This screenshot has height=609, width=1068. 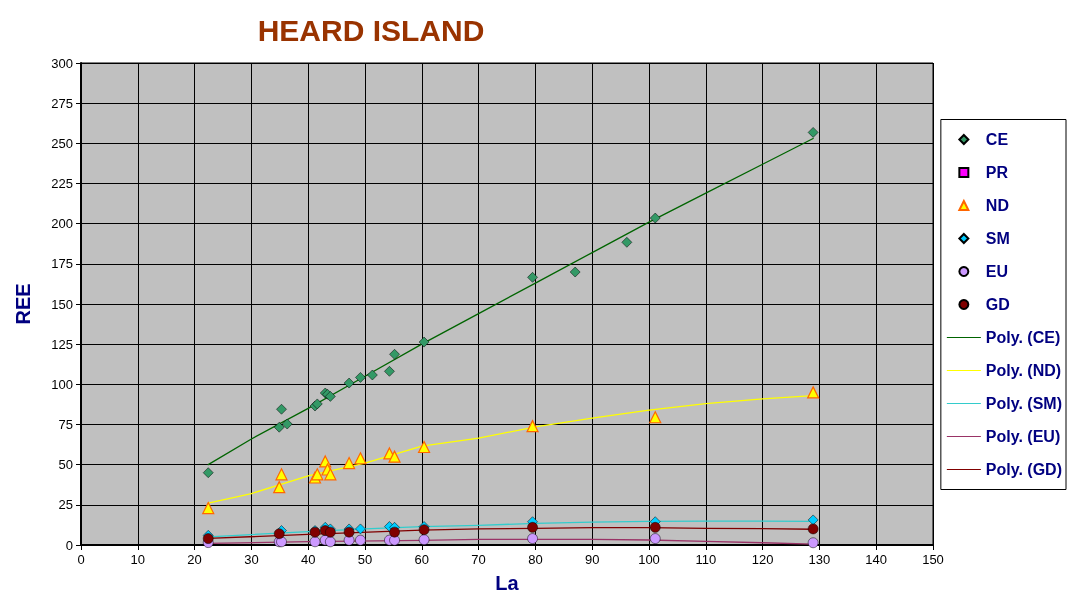 What do you see at coordinates (62, 224) in the screenshot?
I see `y-tick-label: 200` at bounding box center [62, 224].